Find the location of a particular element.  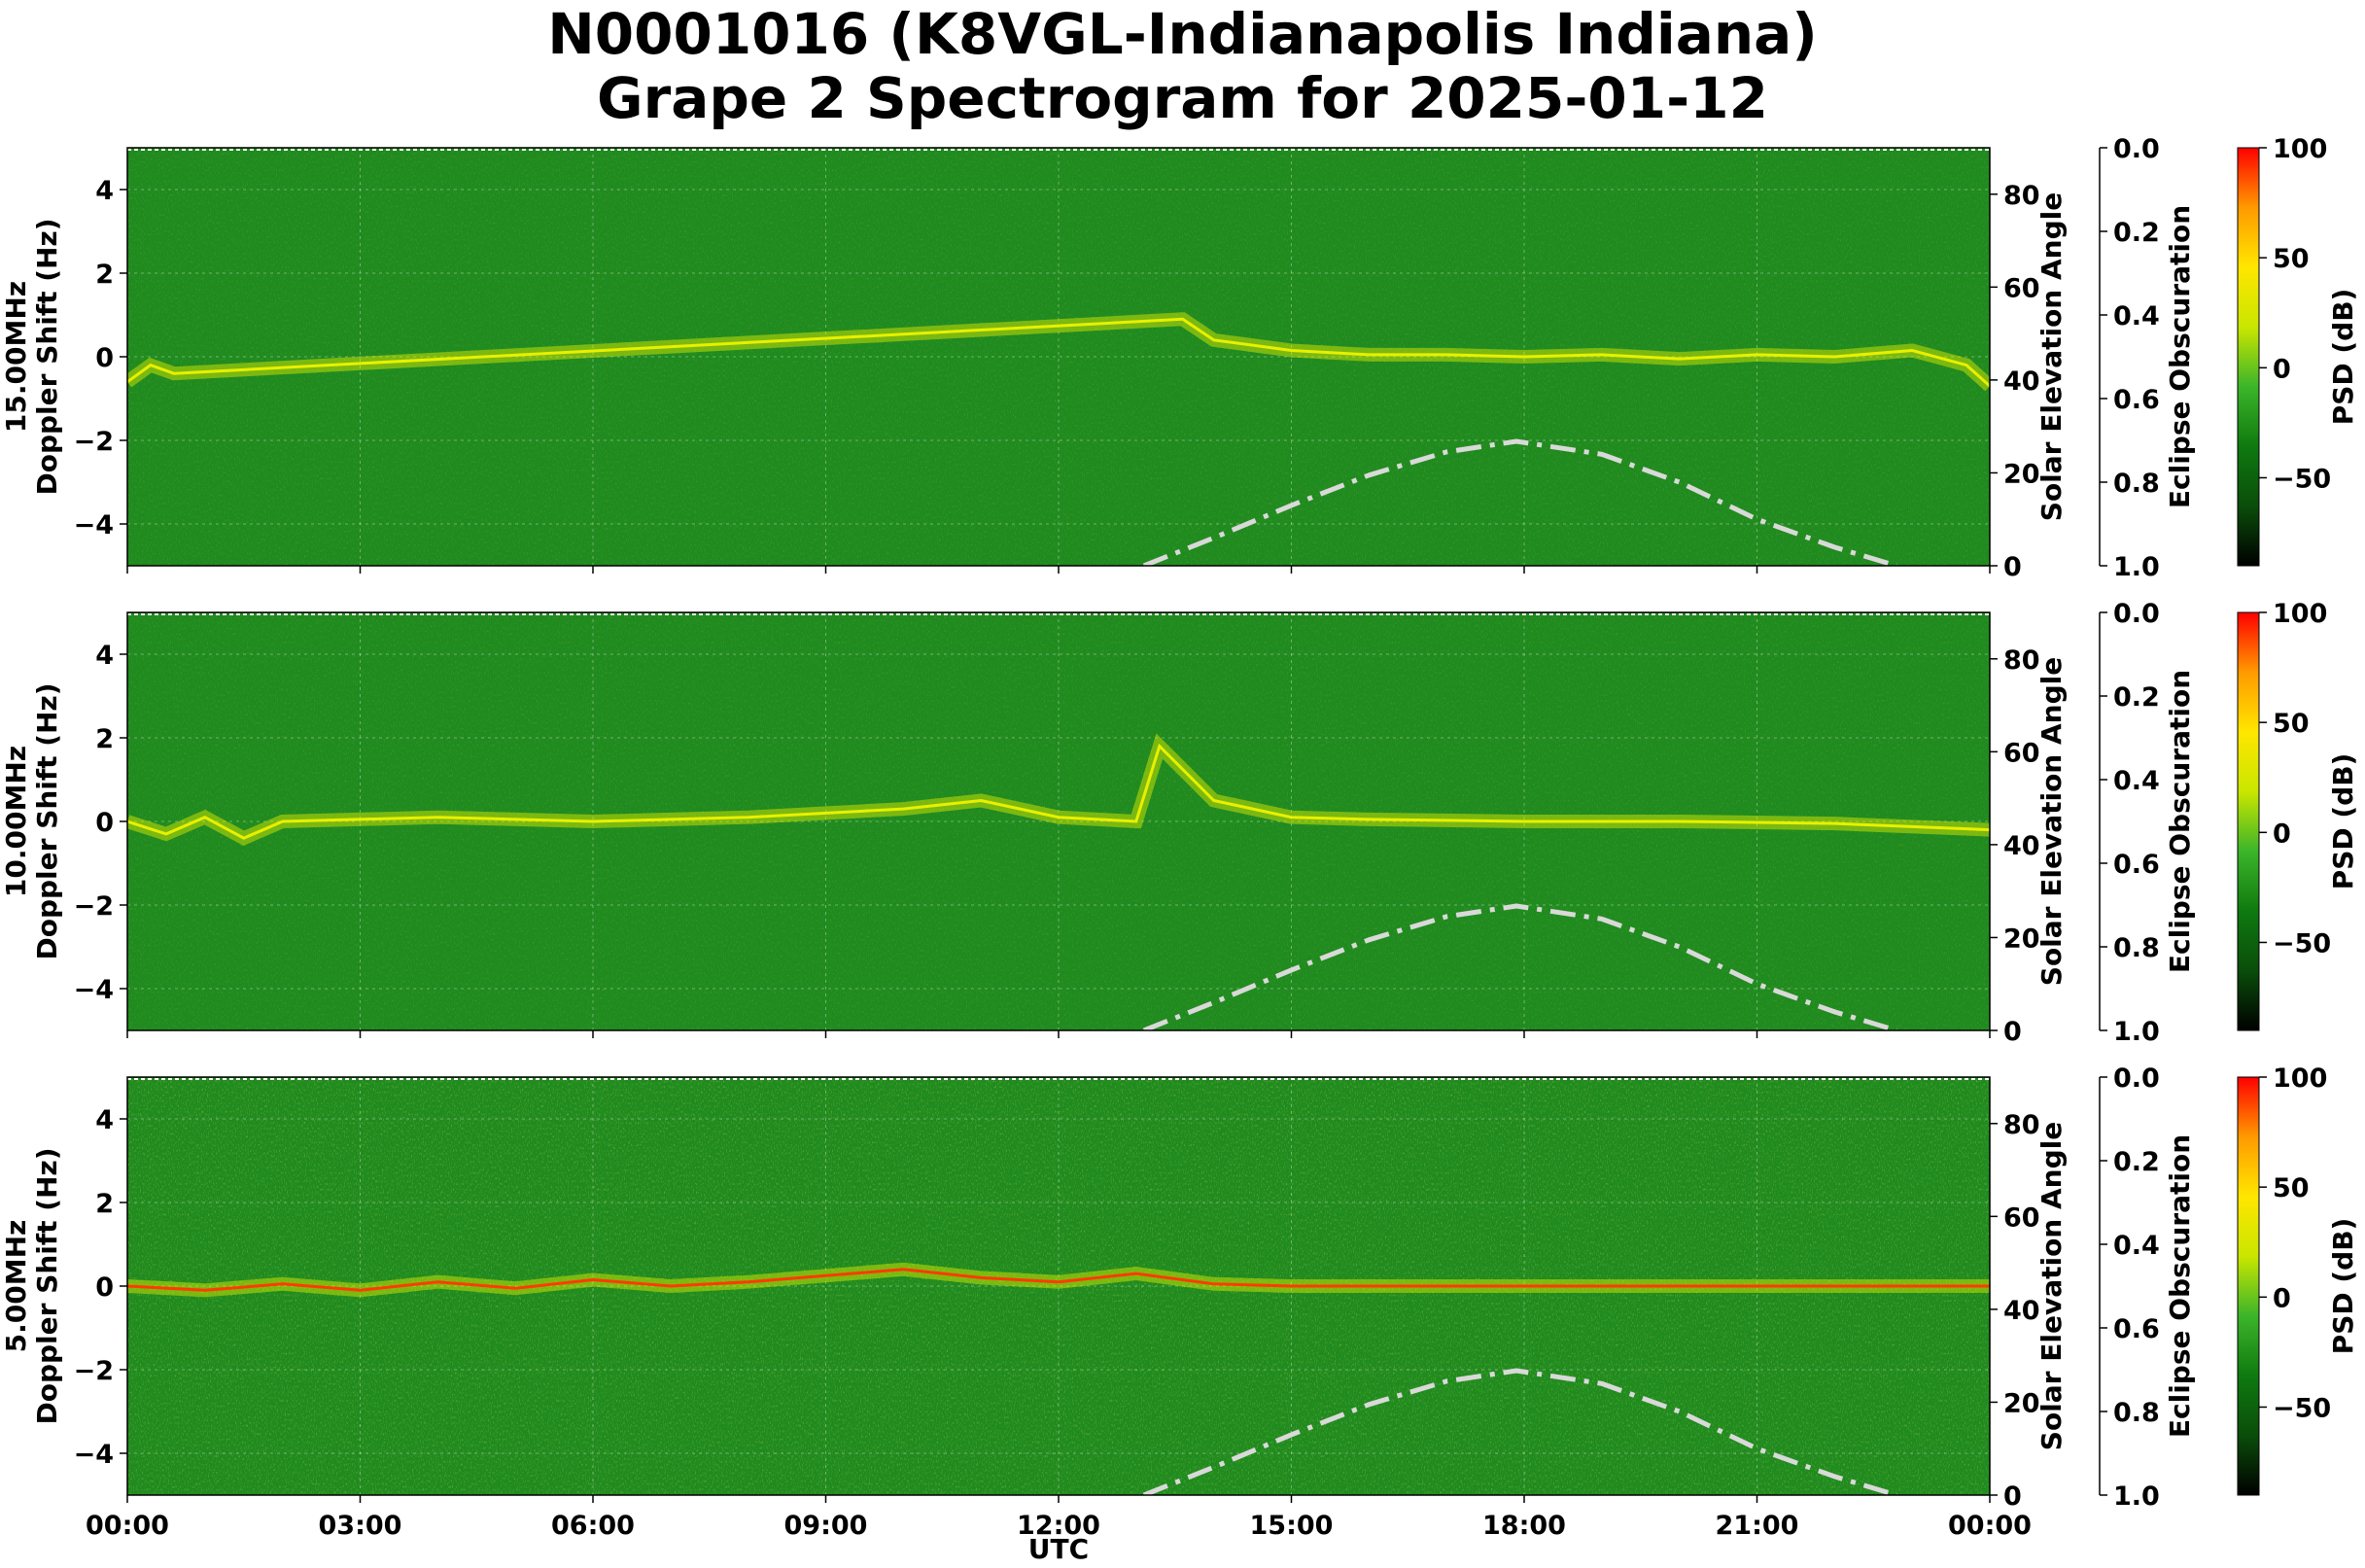

x-tick-label: 06:00 is located at coordinates (593, 1526).